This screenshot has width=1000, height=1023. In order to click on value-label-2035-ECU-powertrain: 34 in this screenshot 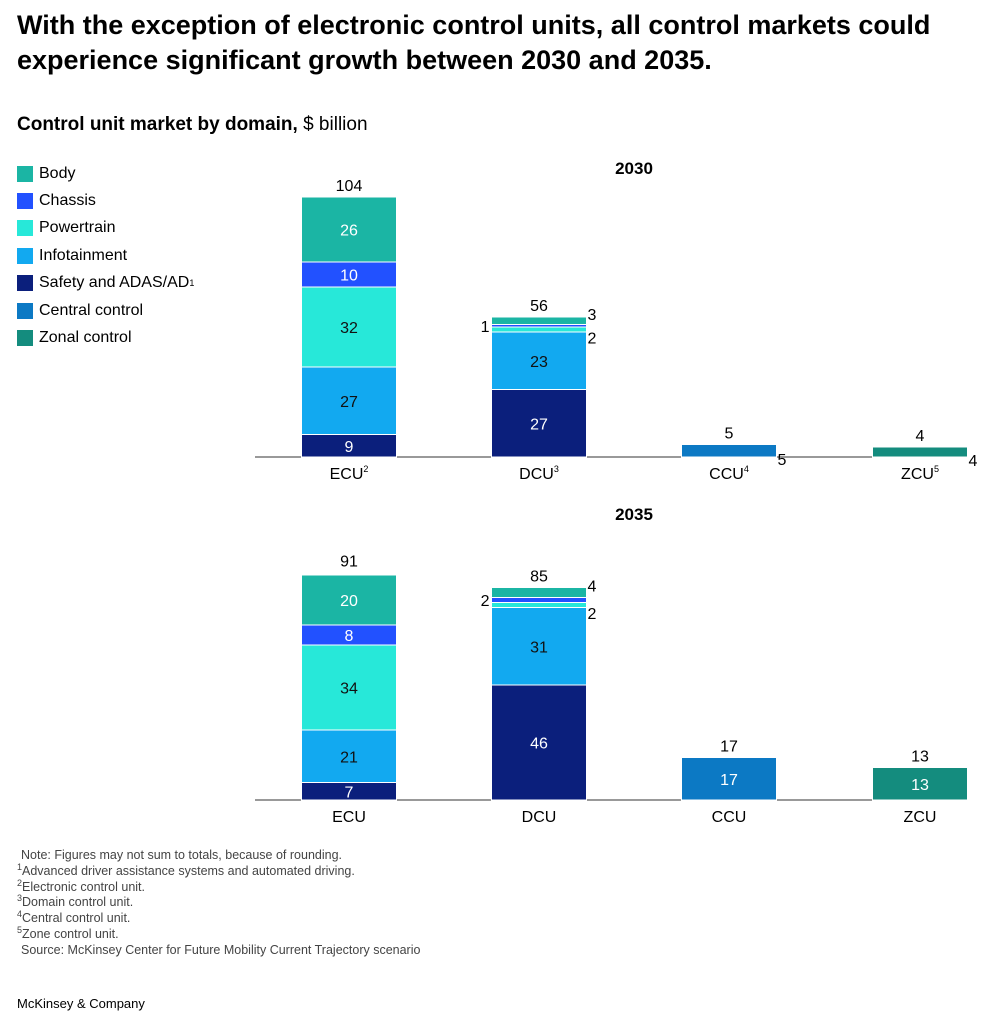, I will do `click(349, 689)`.